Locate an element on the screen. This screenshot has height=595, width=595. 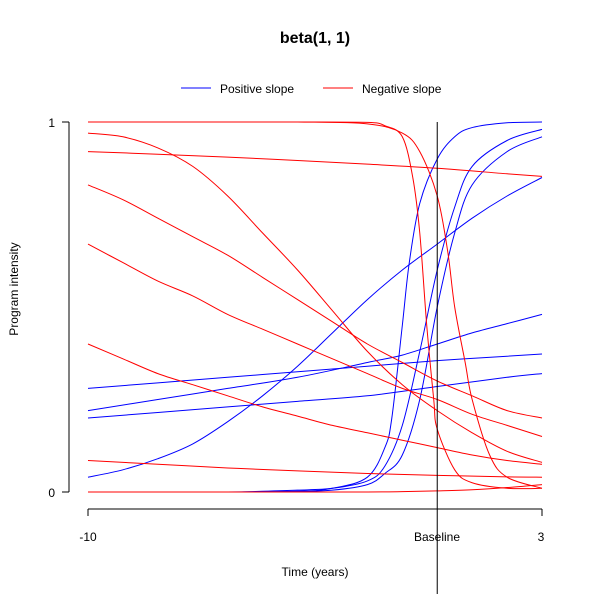
y-axis: 1 0 Program intensity is located at coordinates (38, 308).